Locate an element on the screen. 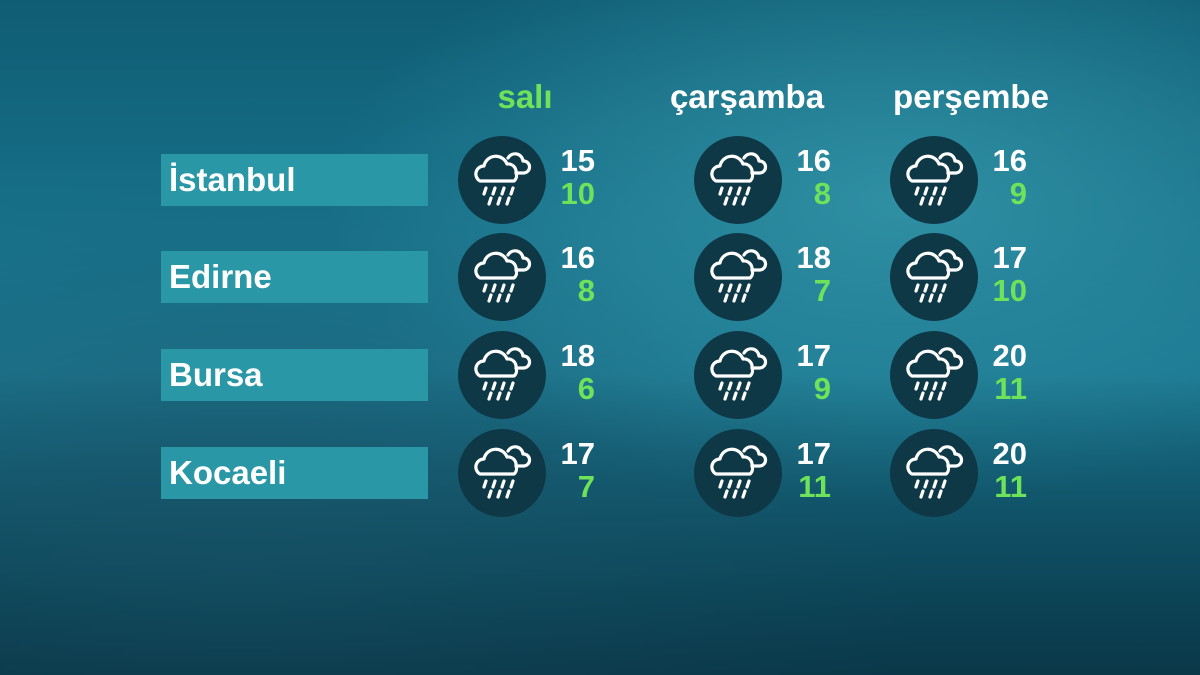  temperature-pair: 18 6 is located at coordinates (565, 372).